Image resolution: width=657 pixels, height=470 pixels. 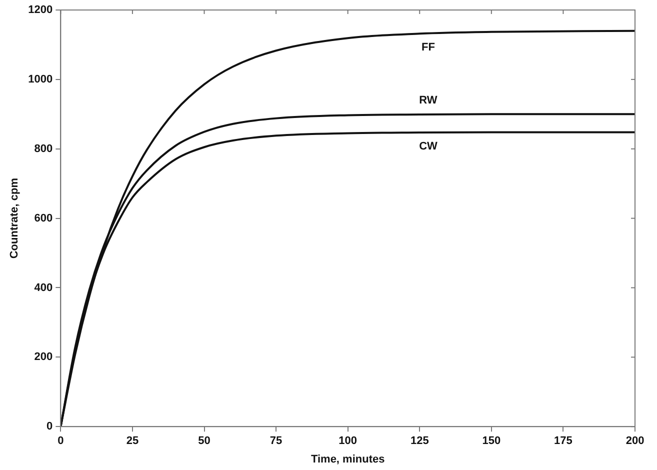 What do you see at coordinates (348, 441) in the screenshot?
I see `x-tick-label: 100` at bounding box center [348, 441].